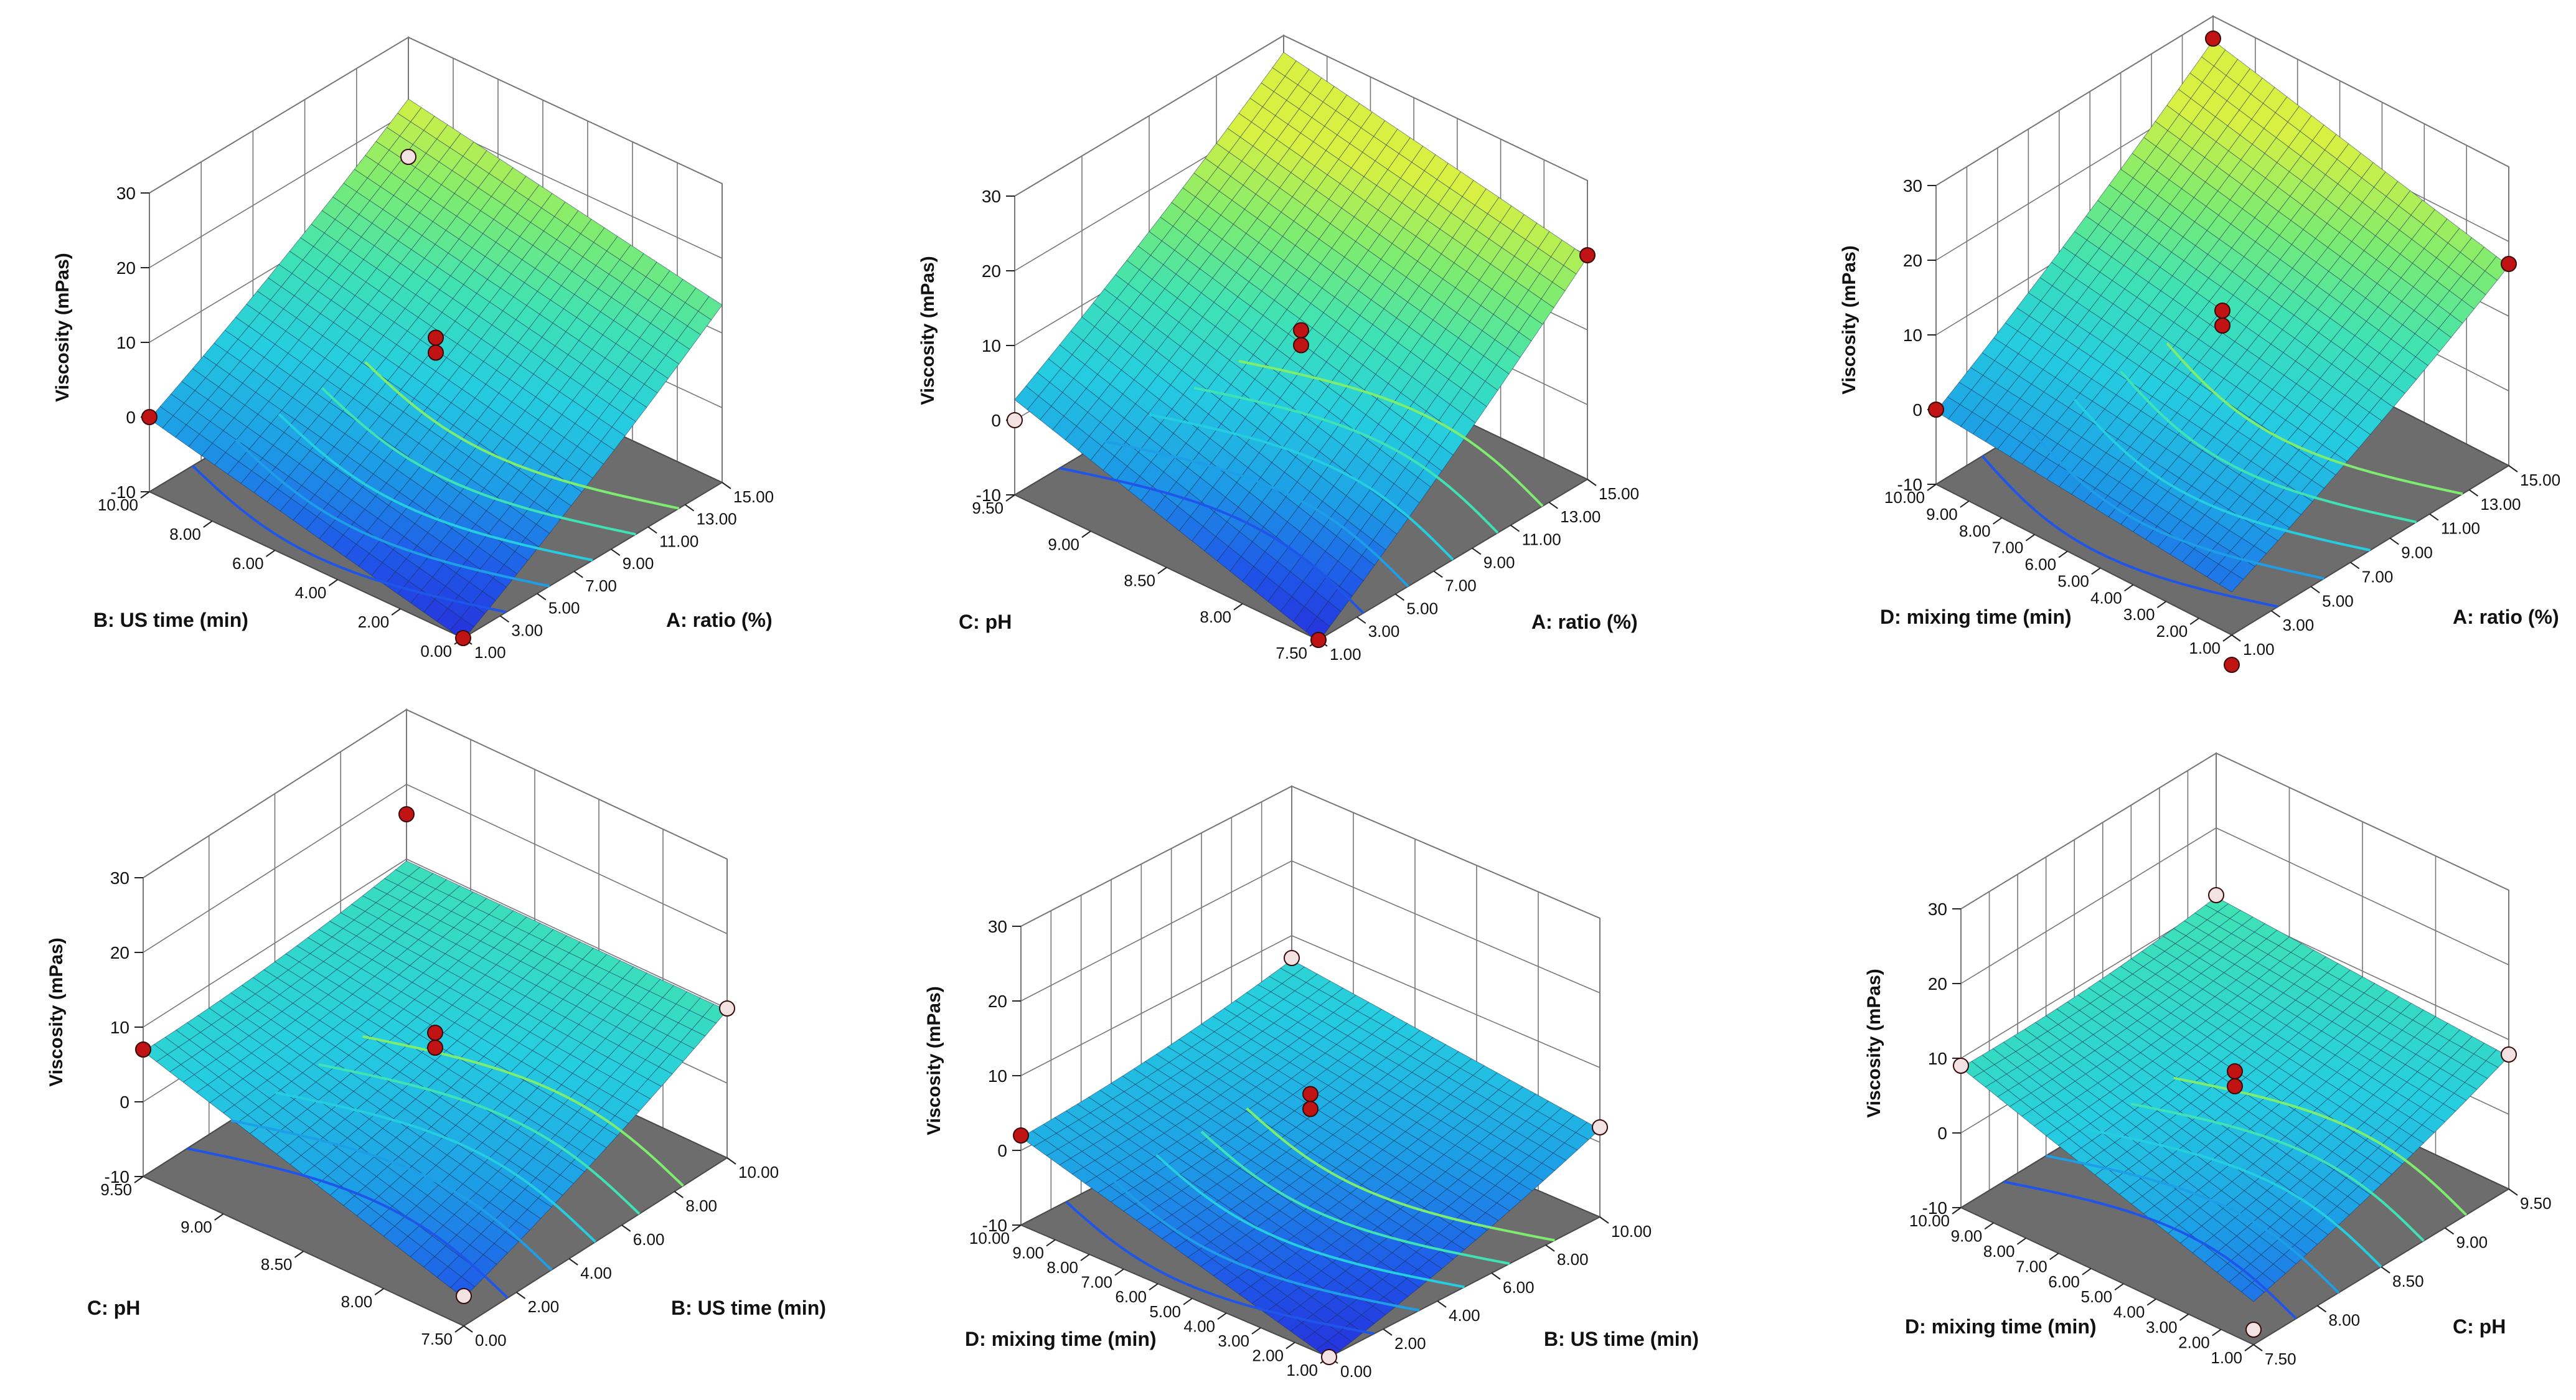 This screenshot has height=1400, width=2576. Describe the element at coordinates (490, 652) in the screenshot. I see `x-tick-label: 1.00` at that location.